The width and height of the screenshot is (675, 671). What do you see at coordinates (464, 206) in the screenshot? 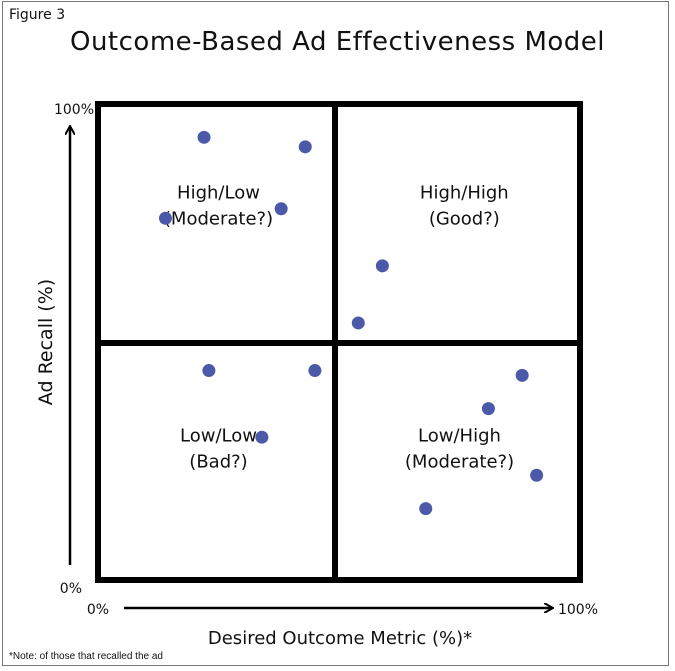
I see `quadrant-label-2: High/High (Good?)` at bounding box center [464, 206].